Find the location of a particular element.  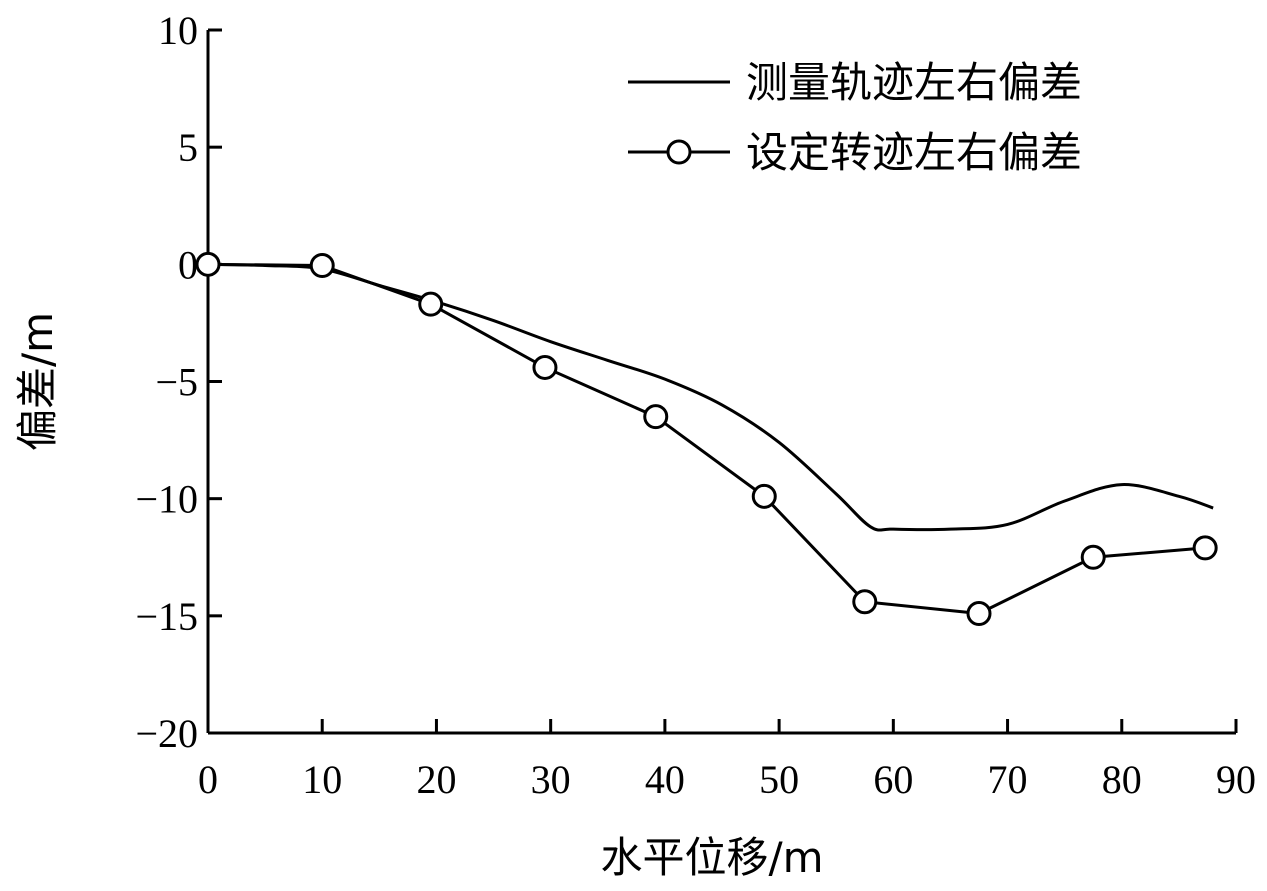

y-tick-label-0: 0 is located at coordinates (188, 264).